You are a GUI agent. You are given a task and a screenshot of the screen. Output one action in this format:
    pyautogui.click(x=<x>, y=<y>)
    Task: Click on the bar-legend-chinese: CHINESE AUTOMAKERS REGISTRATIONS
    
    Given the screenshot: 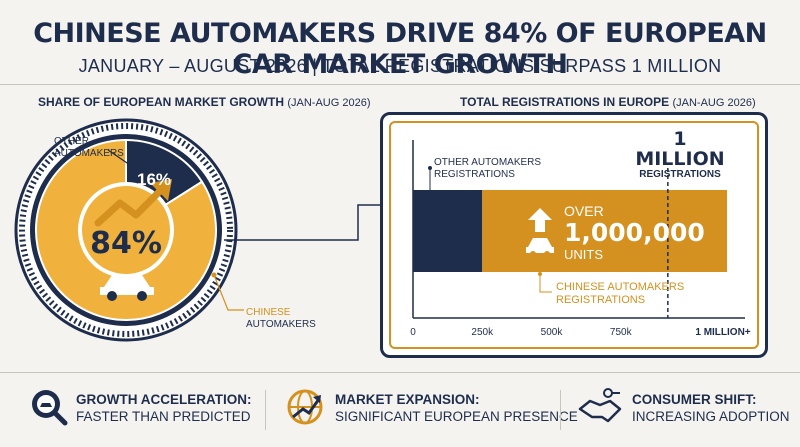 What is the action you would take?
    pyautogui.click(x=620, y=294)
    